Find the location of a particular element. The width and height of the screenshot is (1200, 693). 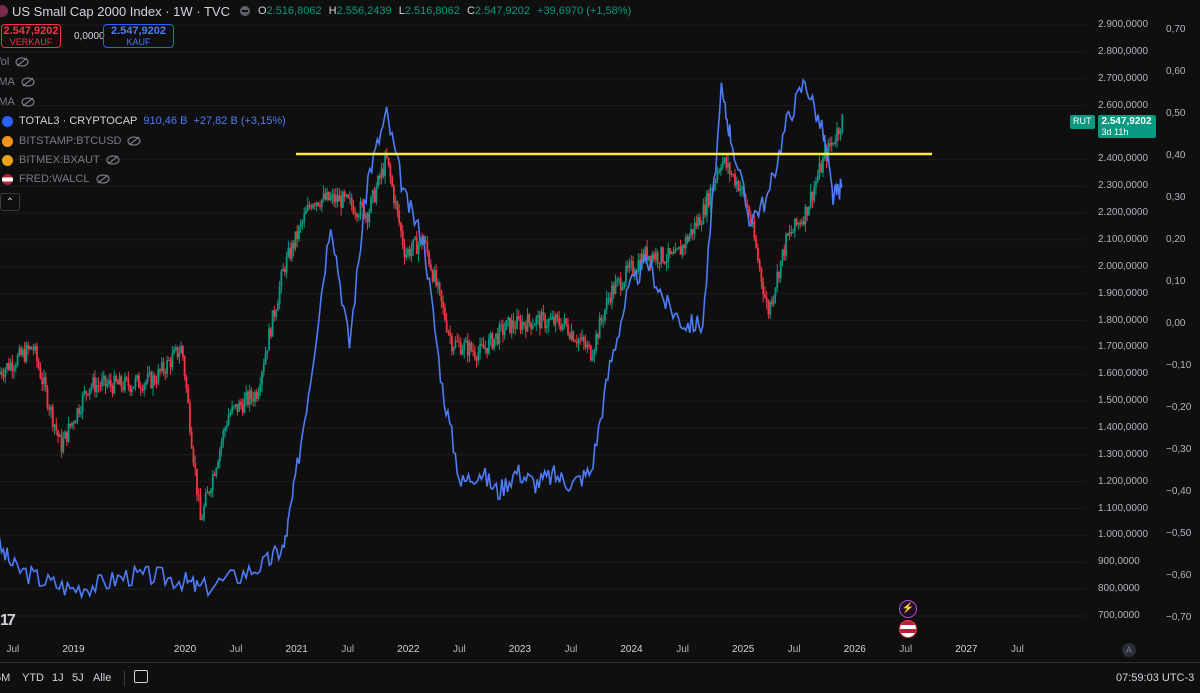

overlay-axis-label: 0,70 is located at coordinates (1176, 29).